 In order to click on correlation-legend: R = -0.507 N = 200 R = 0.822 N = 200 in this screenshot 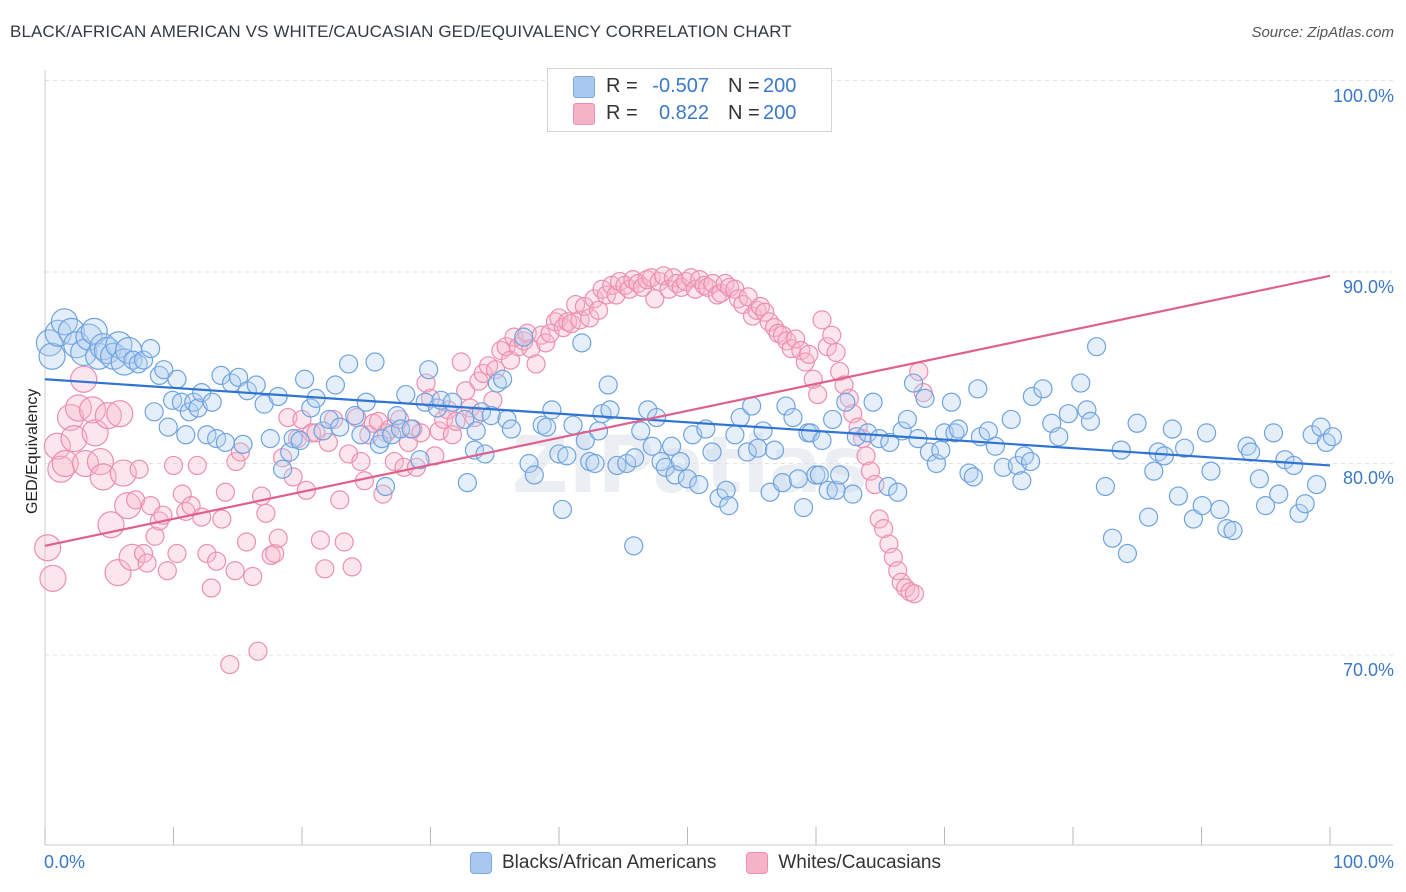, I will do `click(689, 100)`.